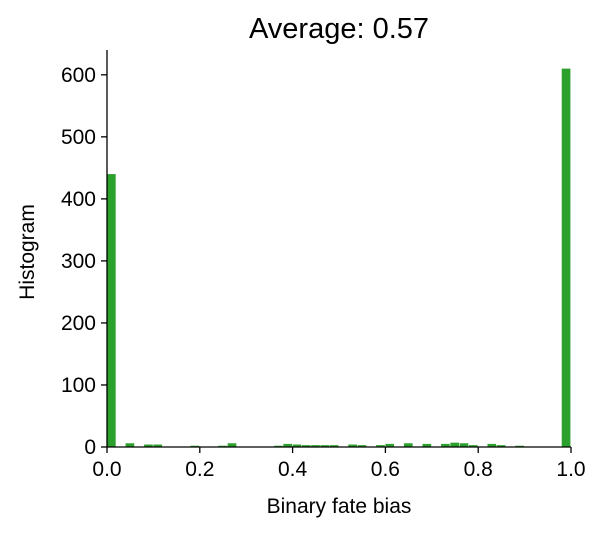  I want to click on x-tick-label: 1.0, so click(570, 469).